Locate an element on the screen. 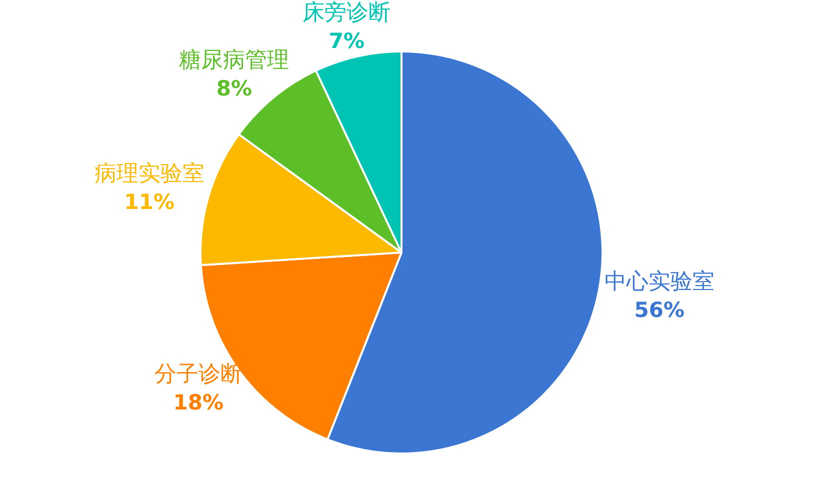  slice-label: 糖尿病管理 is located at coordinates (234, 60).